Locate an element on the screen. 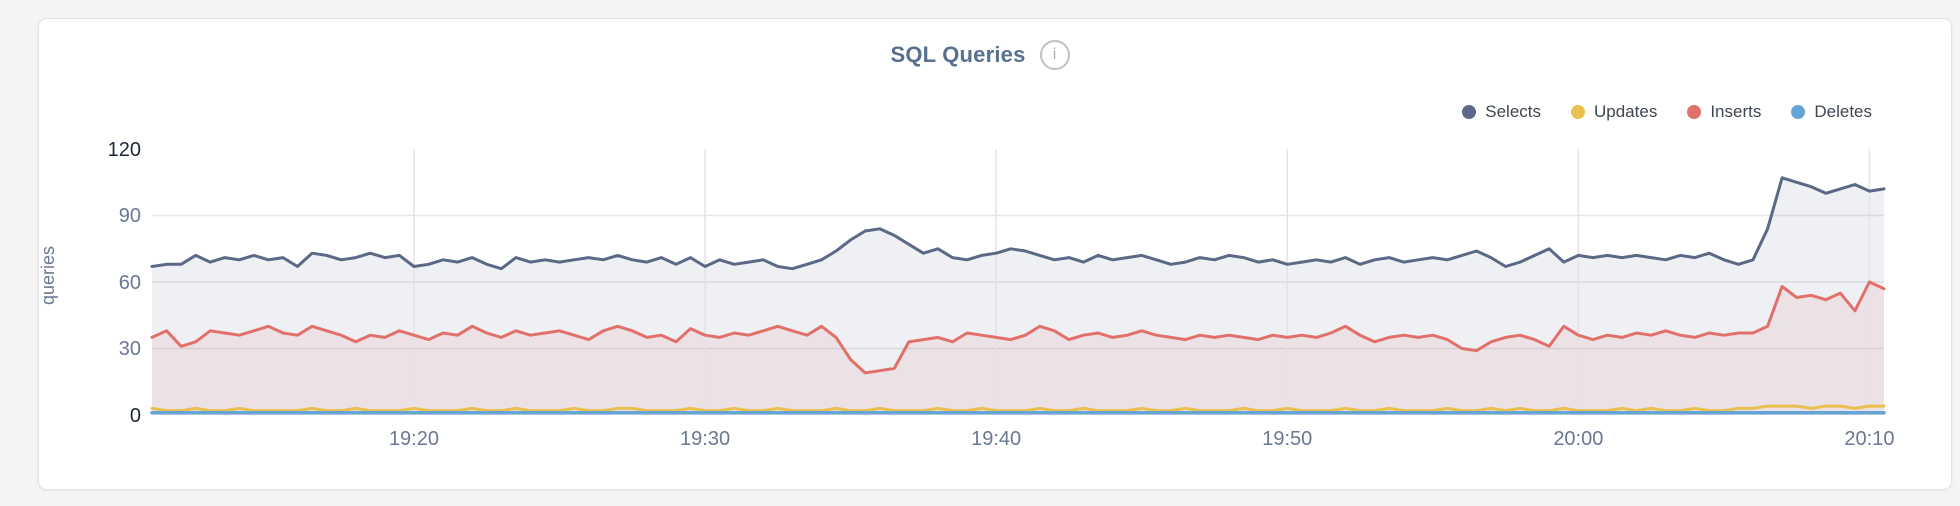  x-tick: 19:20 is located at coordinates (413, 439).